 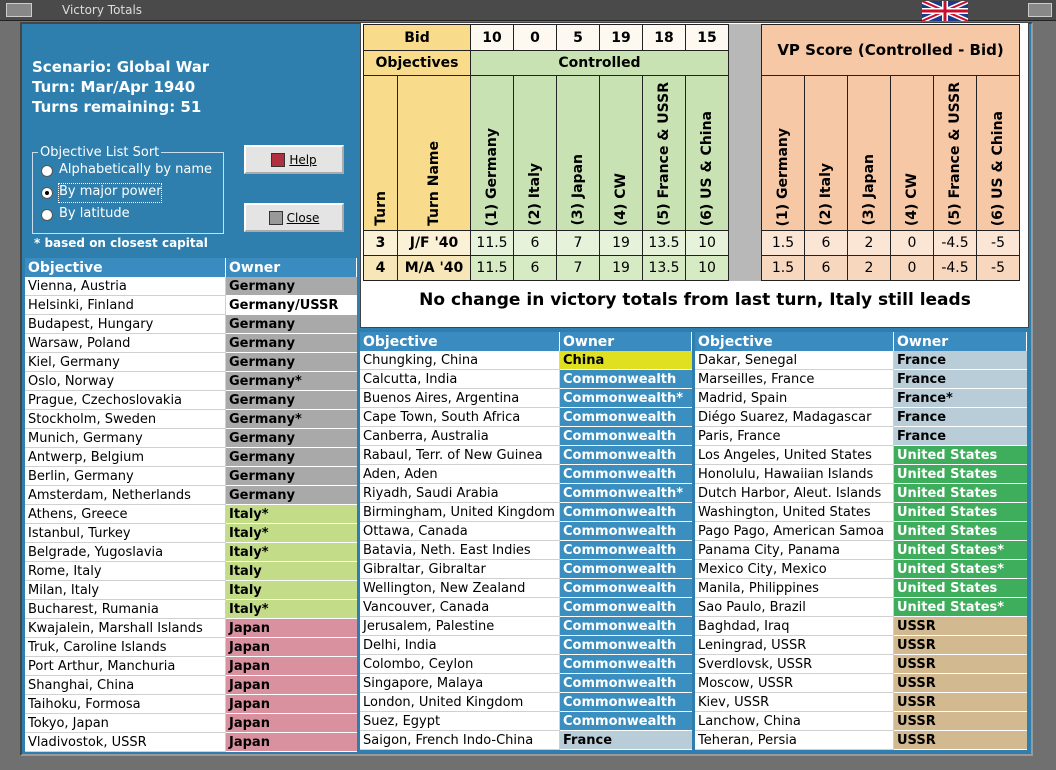 I want to click on controlled-cell: 13.5, so click(x=664, y=268).